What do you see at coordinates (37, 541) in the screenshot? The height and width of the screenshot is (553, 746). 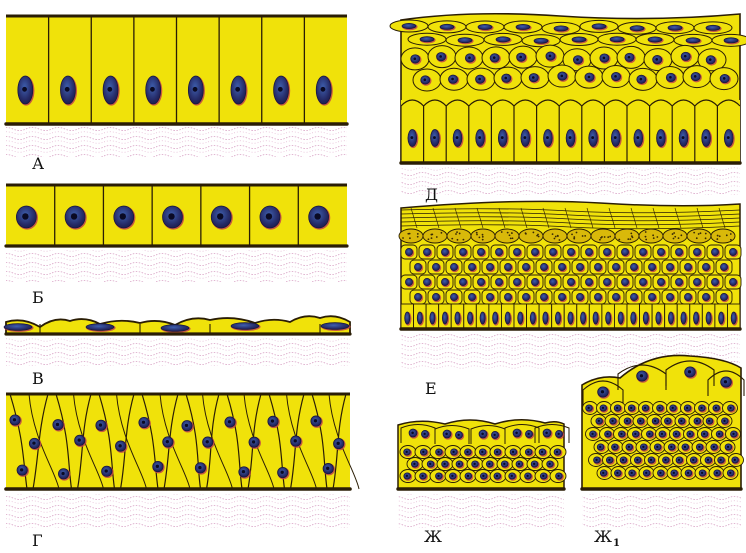 I see `label-g: Г` at bounding box center [37, 541].